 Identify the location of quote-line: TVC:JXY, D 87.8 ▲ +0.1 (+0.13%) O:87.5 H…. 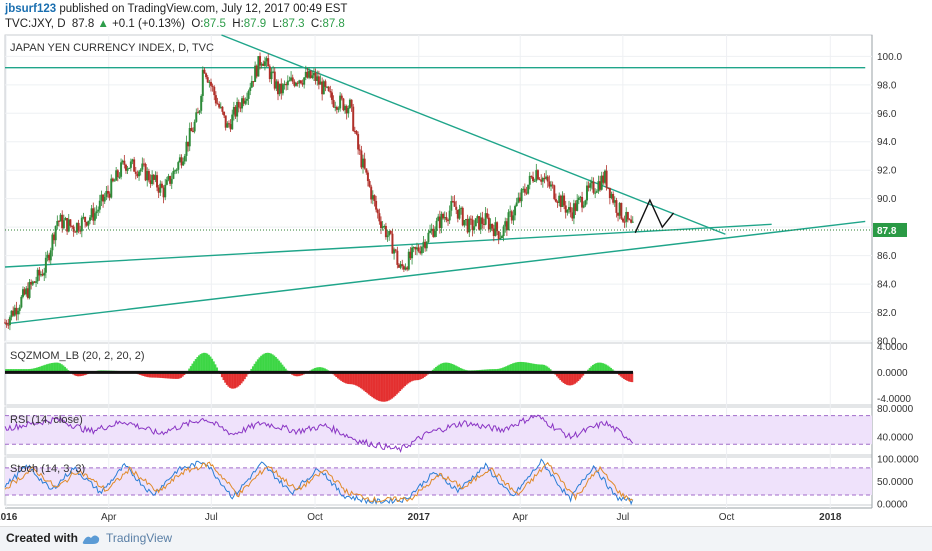
(175, 24).